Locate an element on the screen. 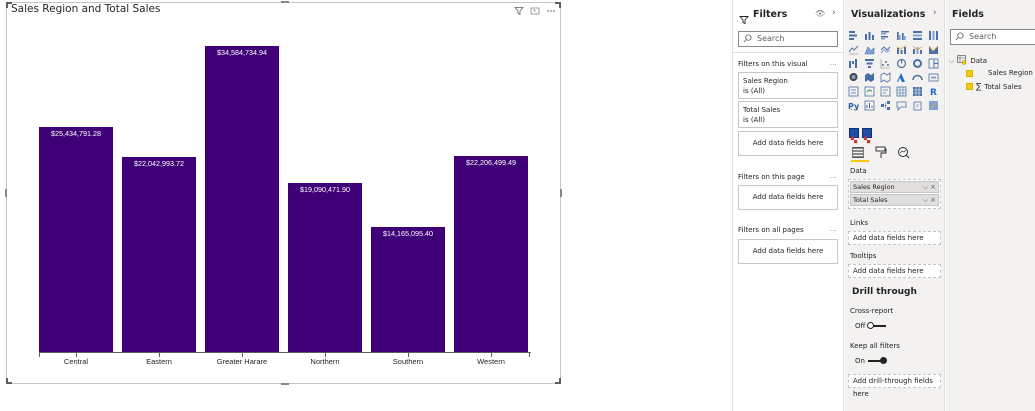  ribbon-chart-icon is located at coordinates (933, 49).